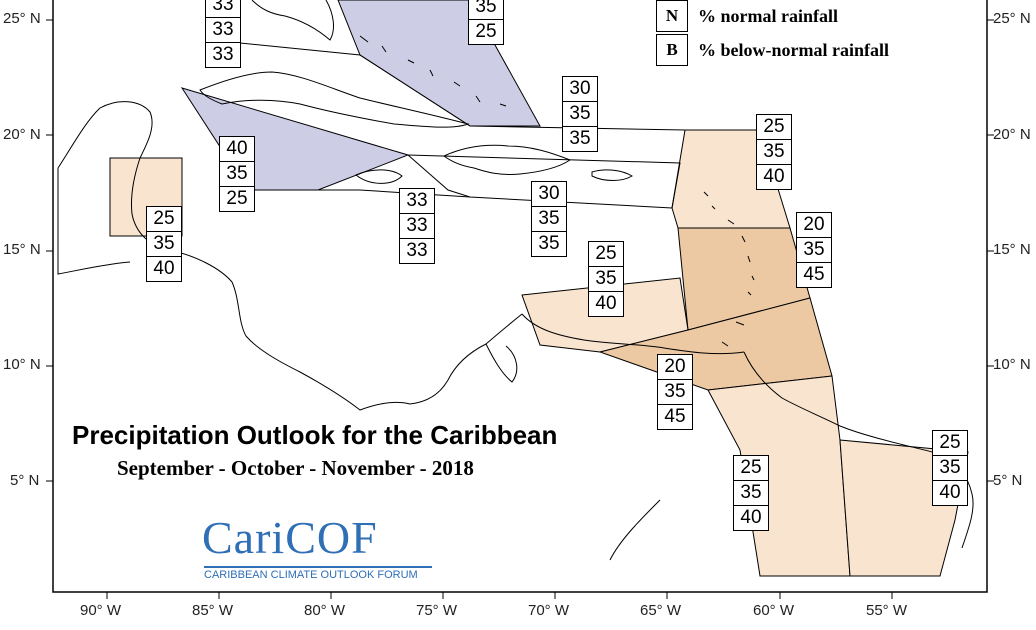  Describe the element at coordinates (779, 476) in the screenshot. I see `zone-guyana` at that location.